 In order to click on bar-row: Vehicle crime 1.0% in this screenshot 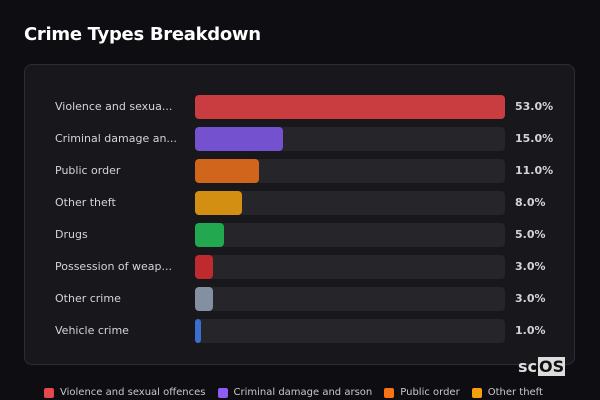, I will do `click(300, 331)`.